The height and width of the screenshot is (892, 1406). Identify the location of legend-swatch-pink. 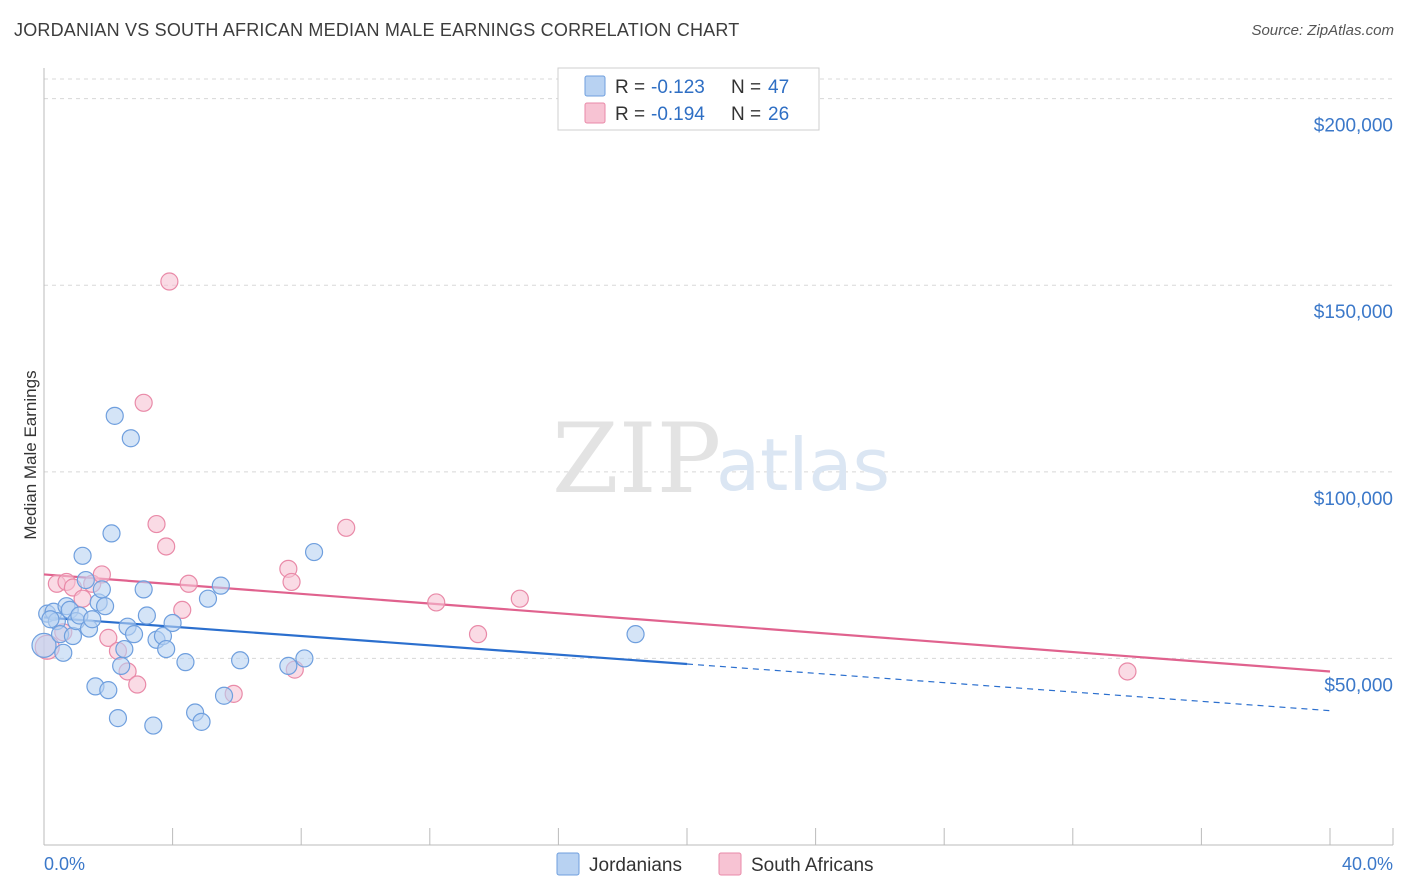
(595, 113).